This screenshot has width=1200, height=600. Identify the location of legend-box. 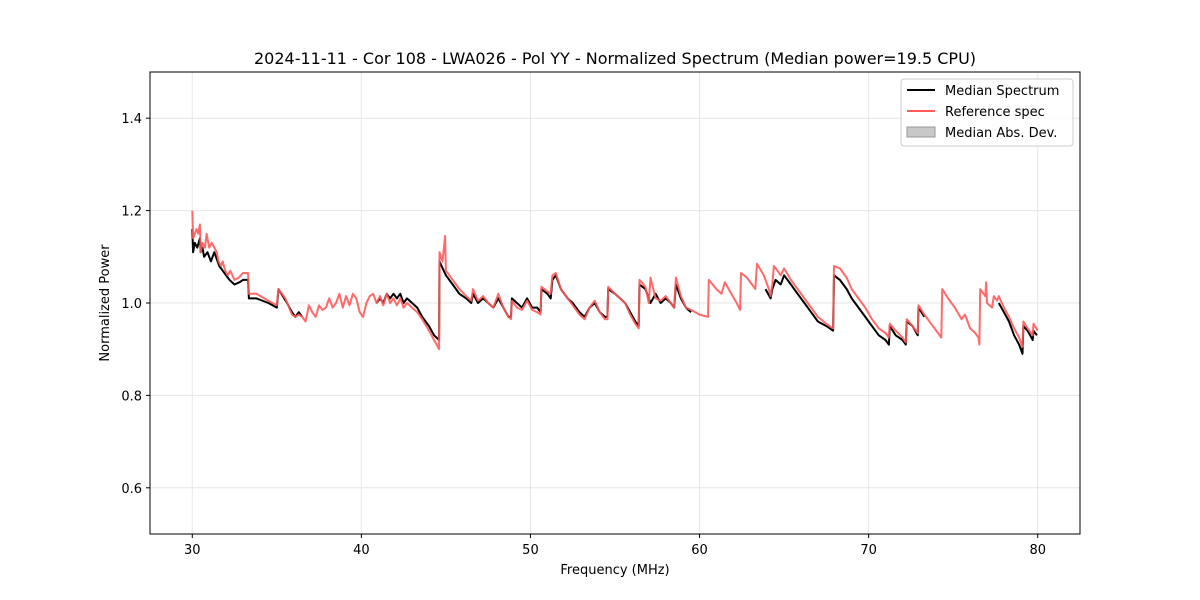
(987, 112).